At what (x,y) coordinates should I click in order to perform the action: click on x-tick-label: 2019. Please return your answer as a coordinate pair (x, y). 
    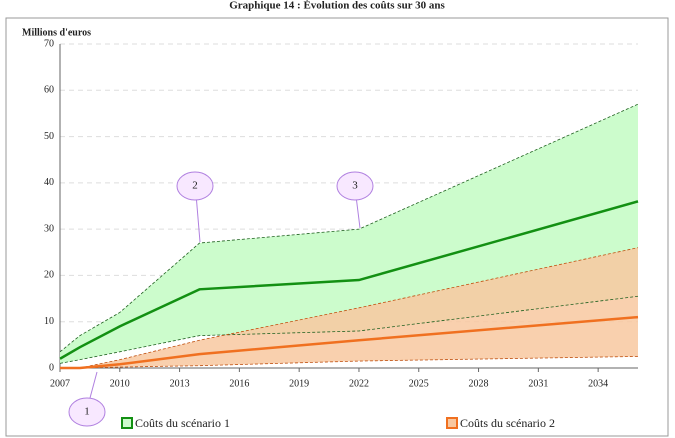
    Looking at the image, I should click on (299, 383).